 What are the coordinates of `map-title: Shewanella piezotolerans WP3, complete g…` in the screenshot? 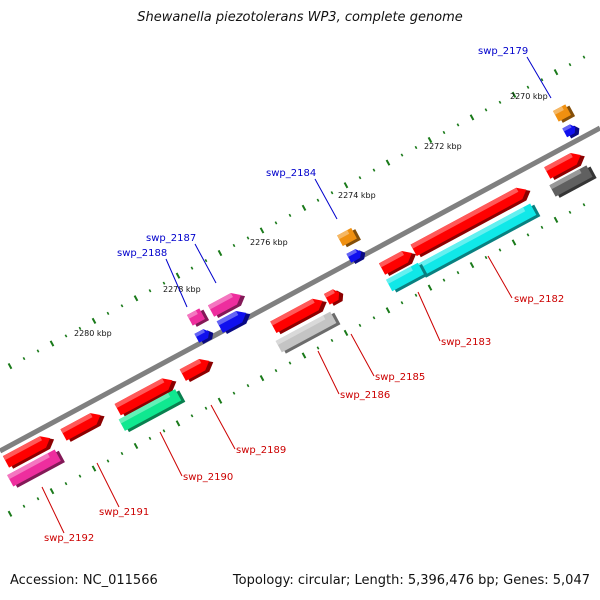 It's located at (300, 17).